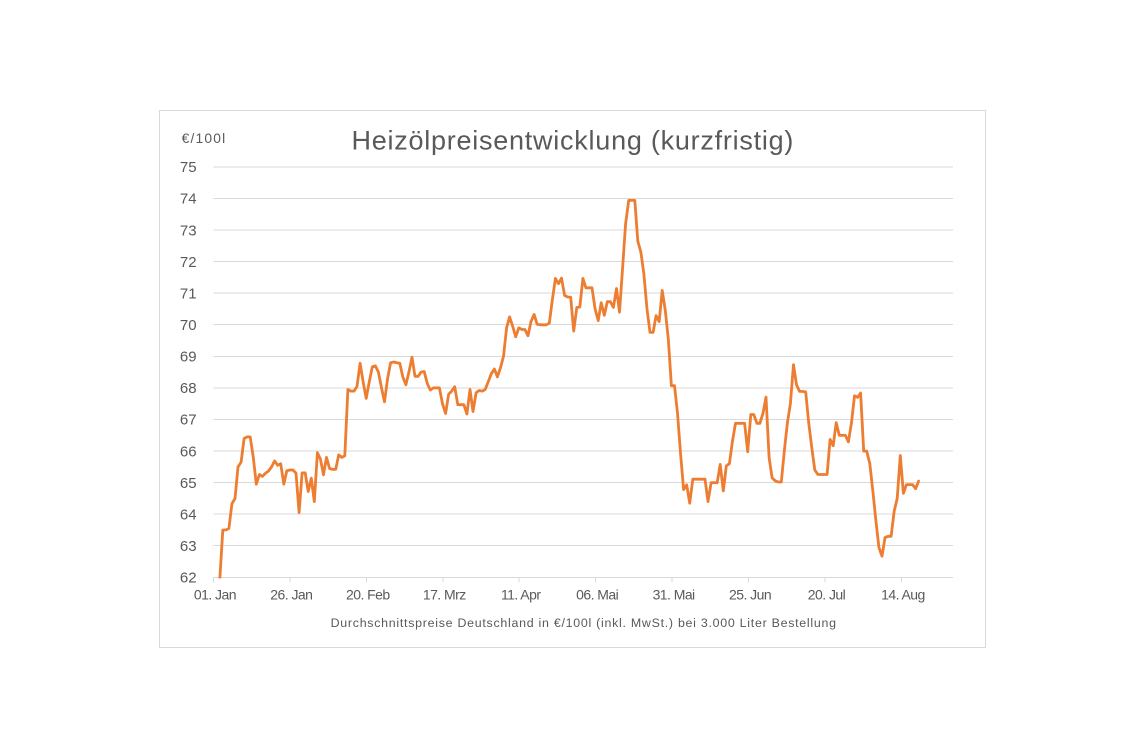 Image resolution: width=1145 pixels, height=733 pixels. I want to click on svg-text: 26. Jan, so click(291, 594).